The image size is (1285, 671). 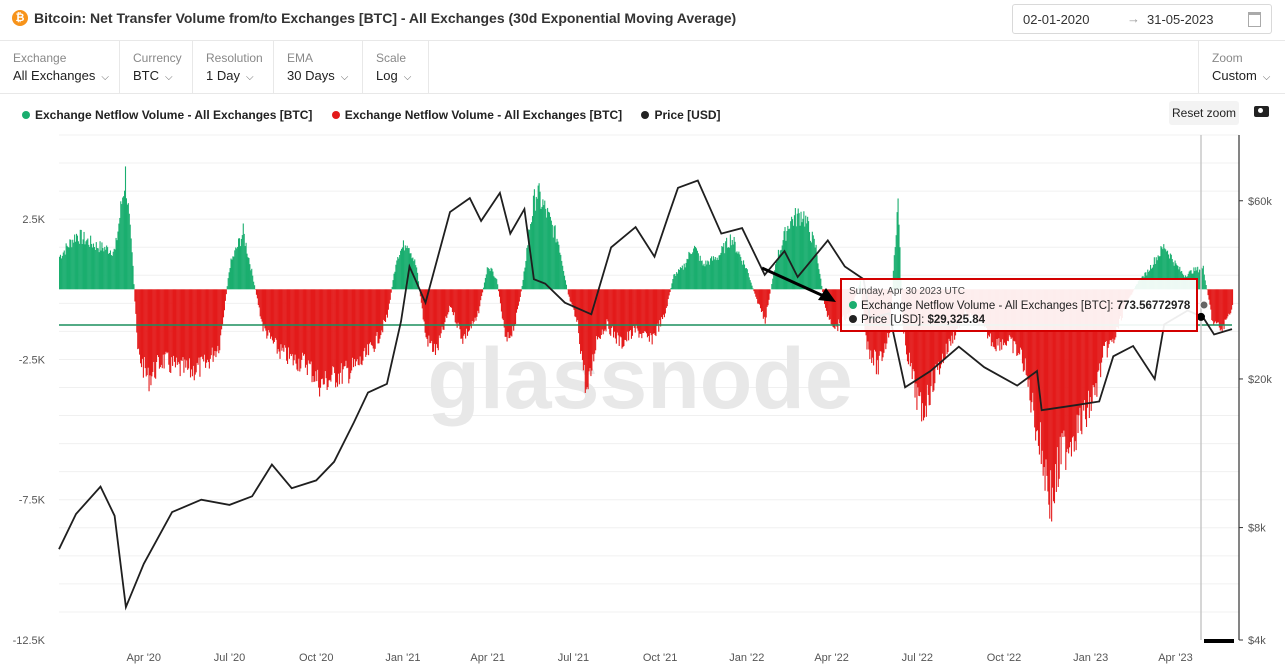 What do you see at coordinates (1180, 19) in the screenshot?
I see `date-to-input: 31-05-2023` at bounding box center [1180, 19].